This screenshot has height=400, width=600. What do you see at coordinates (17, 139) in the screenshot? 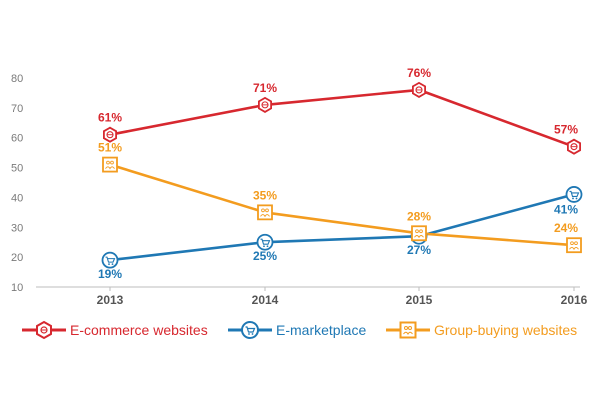
I see `y-tick-label: 60` at bounding box center [17, 139].